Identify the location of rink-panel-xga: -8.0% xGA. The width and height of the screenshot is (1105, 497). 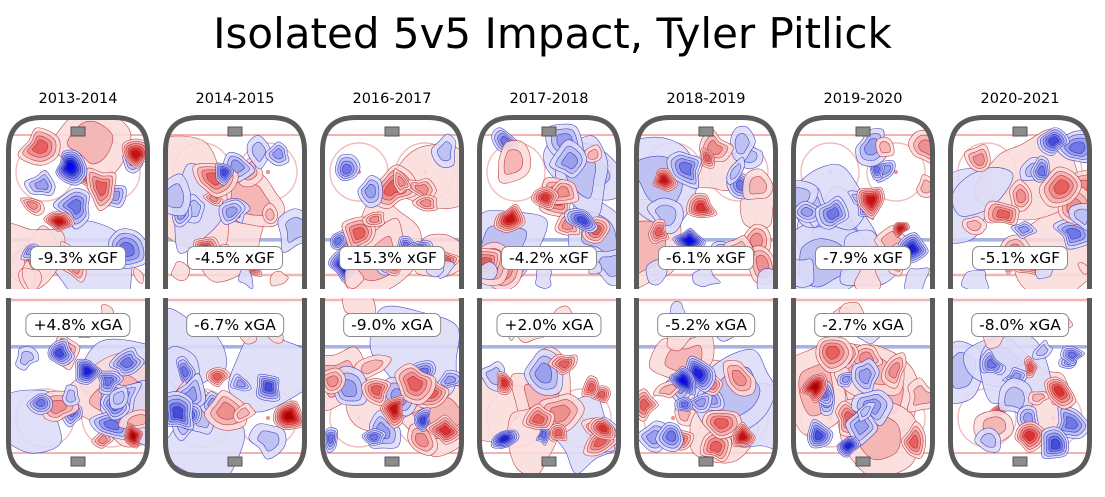
(1020, 388).